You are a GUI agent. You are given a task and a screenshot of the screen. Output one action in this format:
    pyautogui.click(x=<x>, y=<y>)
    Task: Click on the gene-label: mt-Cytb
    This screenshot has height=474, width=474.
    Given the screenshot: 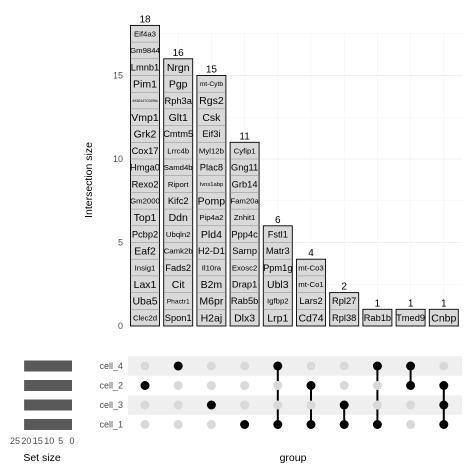 What is the action you would take?
    pyautogui.click(x=212, y=84)
    